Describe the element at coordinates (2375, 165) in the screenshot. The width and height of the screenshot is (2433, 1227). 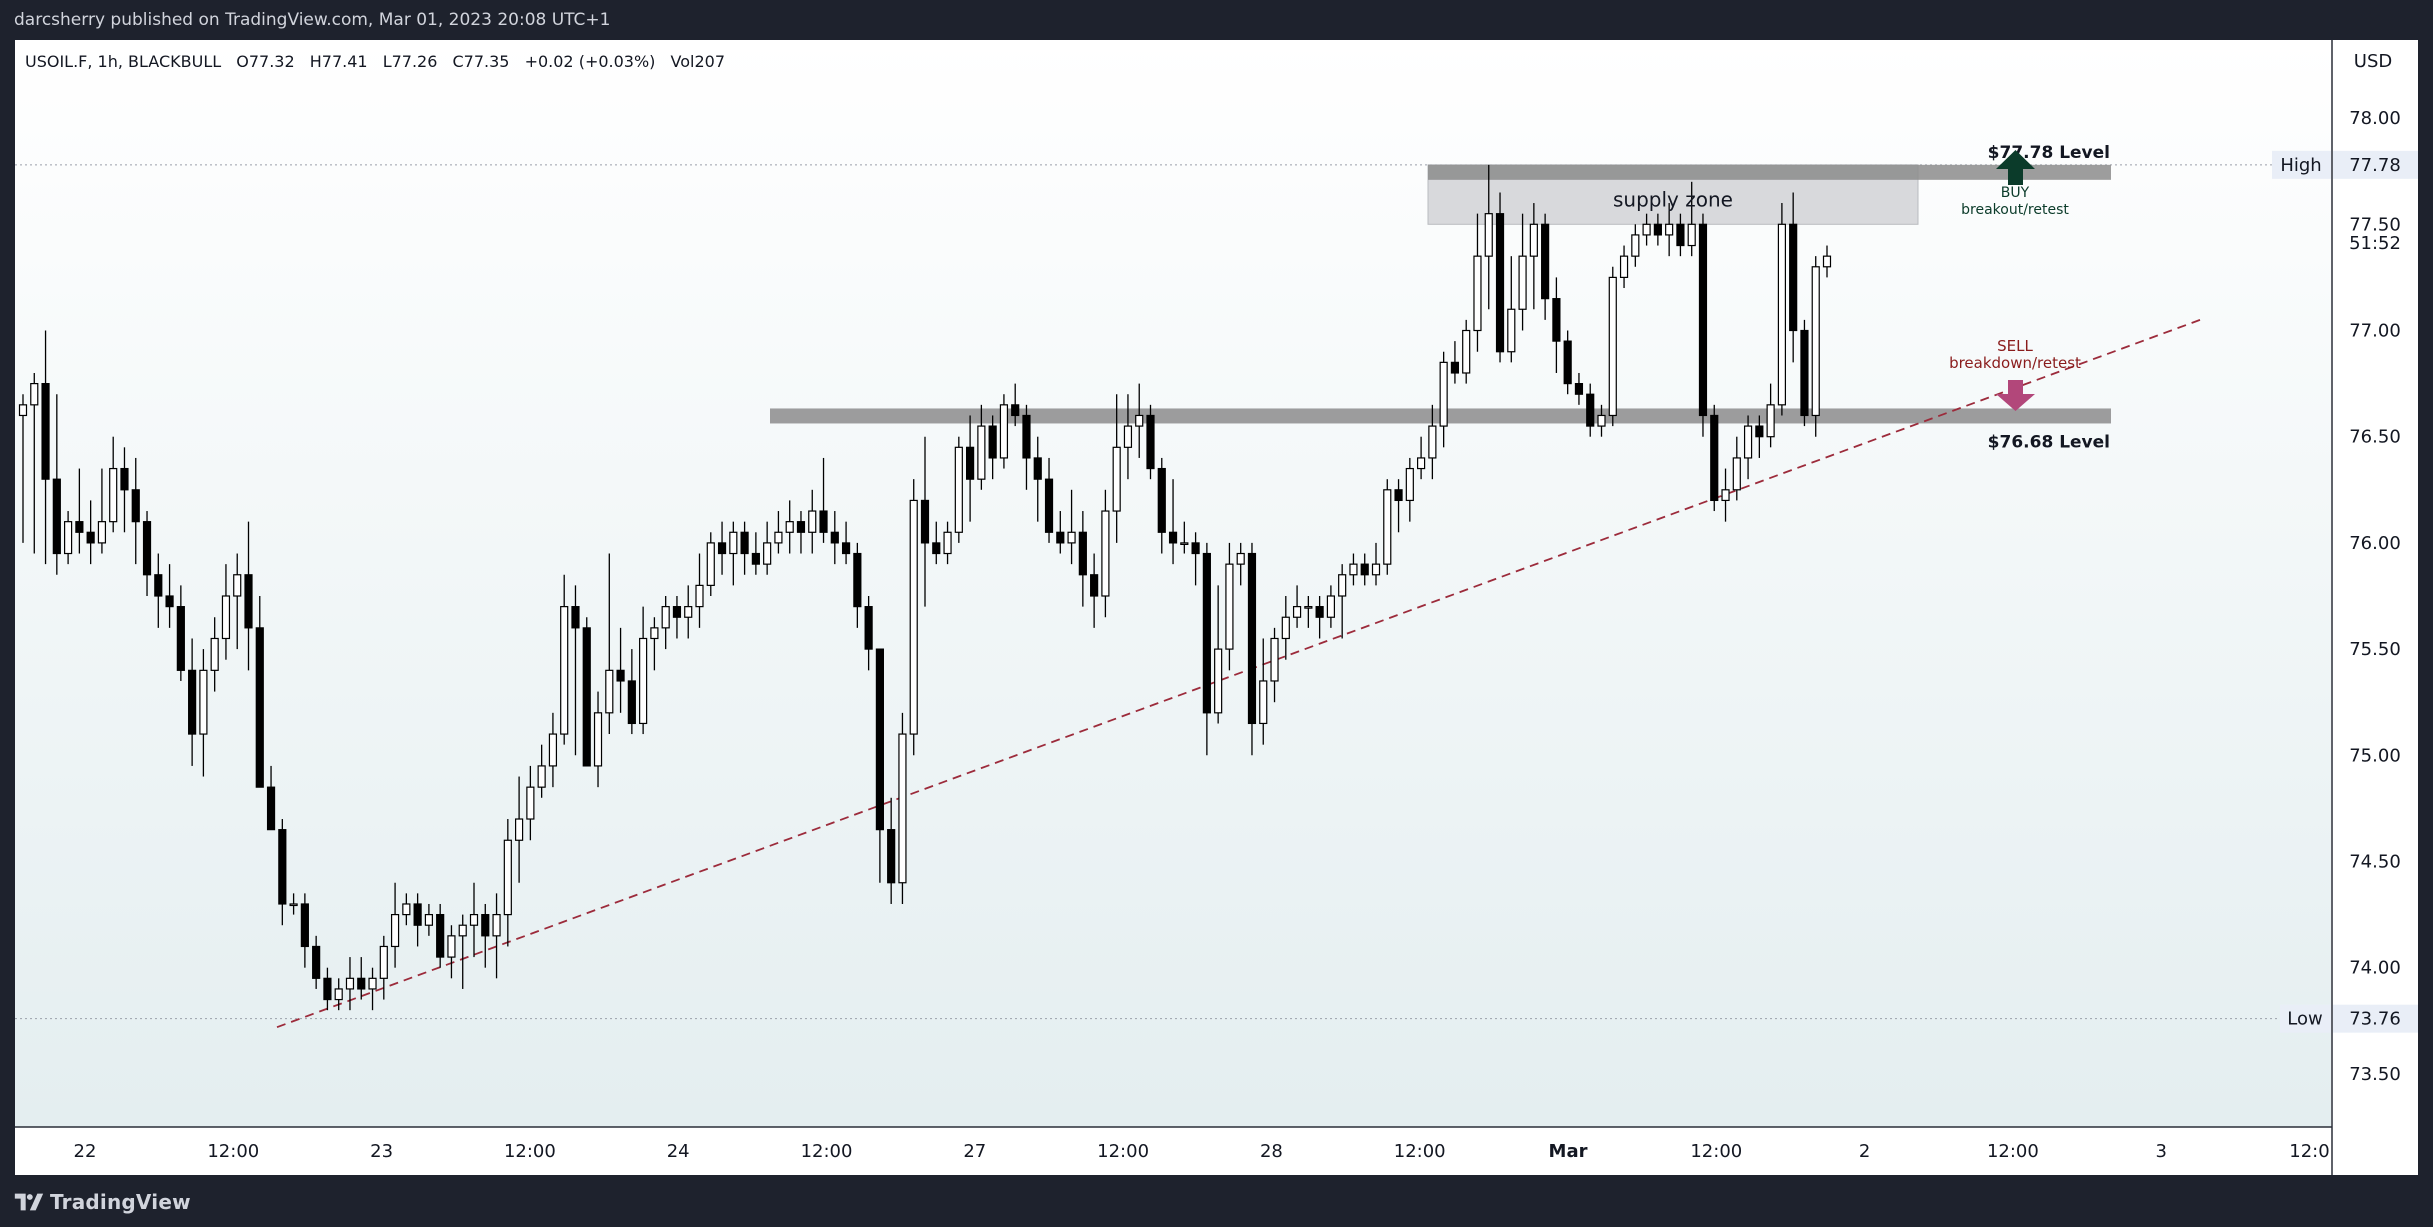
I see `high-value-label: 77.78` at that location.